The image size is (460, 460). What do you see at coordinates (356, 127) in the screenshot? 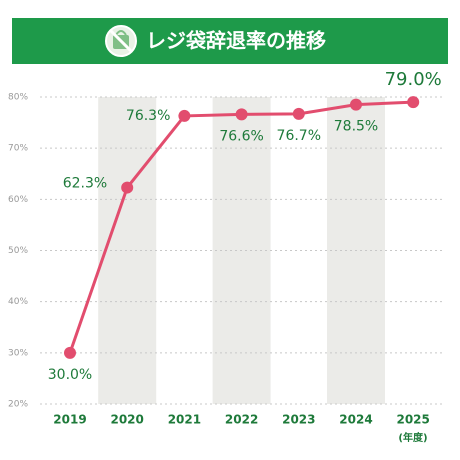
I see `data-label: 78.5%` at bounding box center [356, 127].